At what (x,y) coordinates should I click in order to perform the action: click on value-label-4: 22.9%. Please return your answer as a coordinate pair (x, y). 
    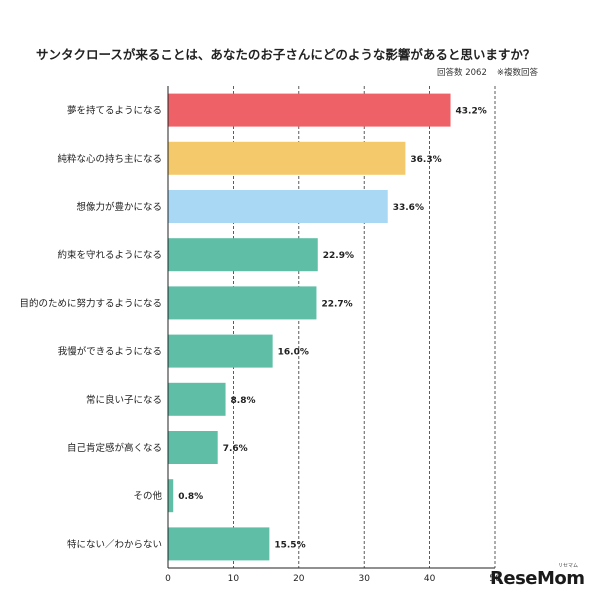
    Looking at the image, I should click on (338, 256).